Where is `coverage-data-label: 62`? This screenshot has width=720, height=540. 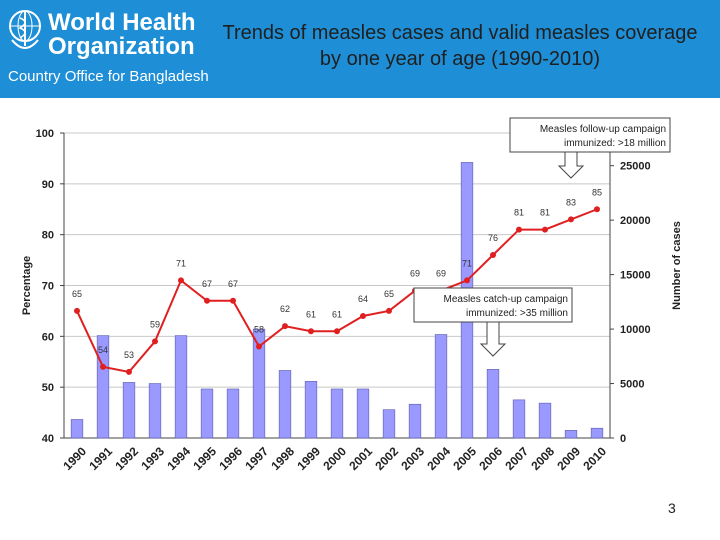 coverage-data-label: 62 is located at coordinates (285, 309).